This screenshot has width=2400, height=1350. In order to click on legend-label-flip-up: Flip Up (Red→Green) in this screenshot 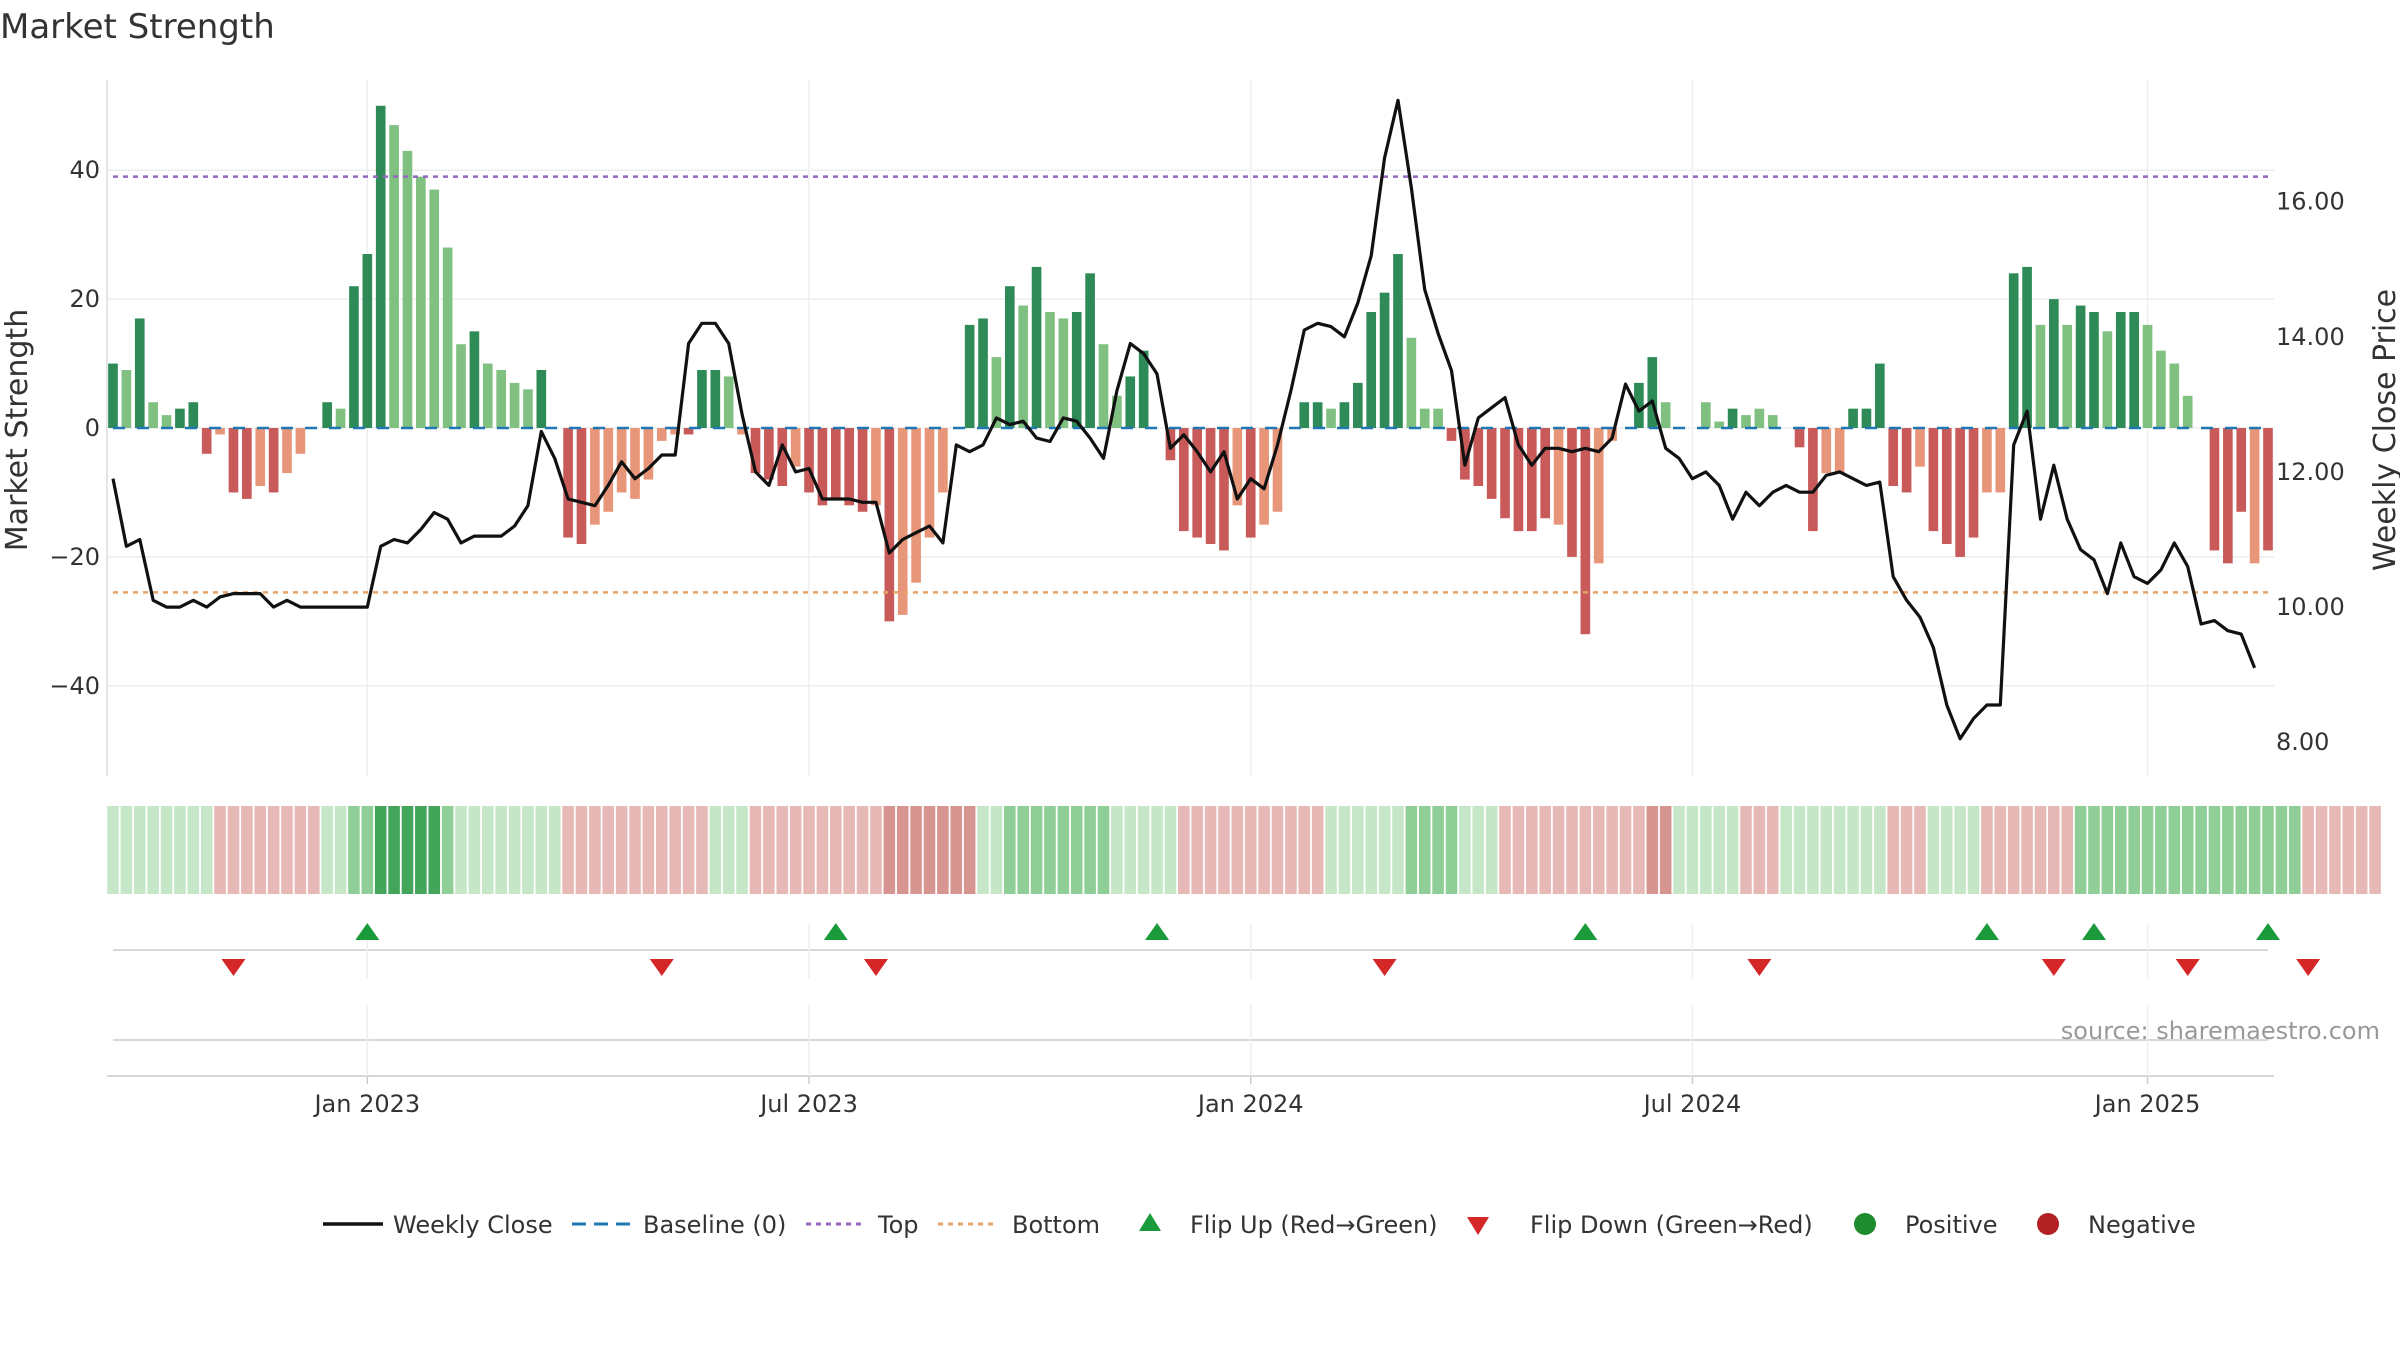, I will do `click(1314, 1225)`.